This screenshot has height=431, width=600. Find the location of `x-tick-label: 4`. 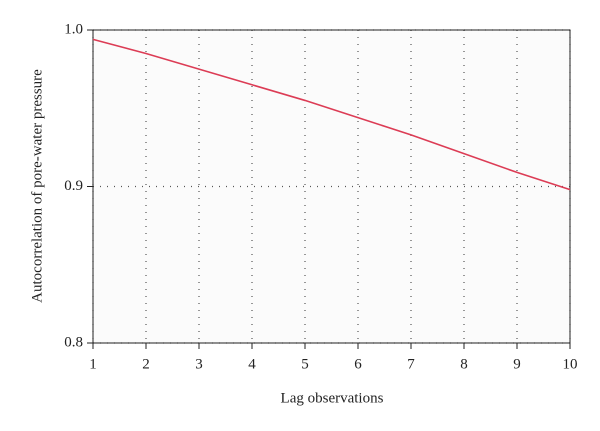

x-tick-label: 4 is located at coordinates (252, 364).